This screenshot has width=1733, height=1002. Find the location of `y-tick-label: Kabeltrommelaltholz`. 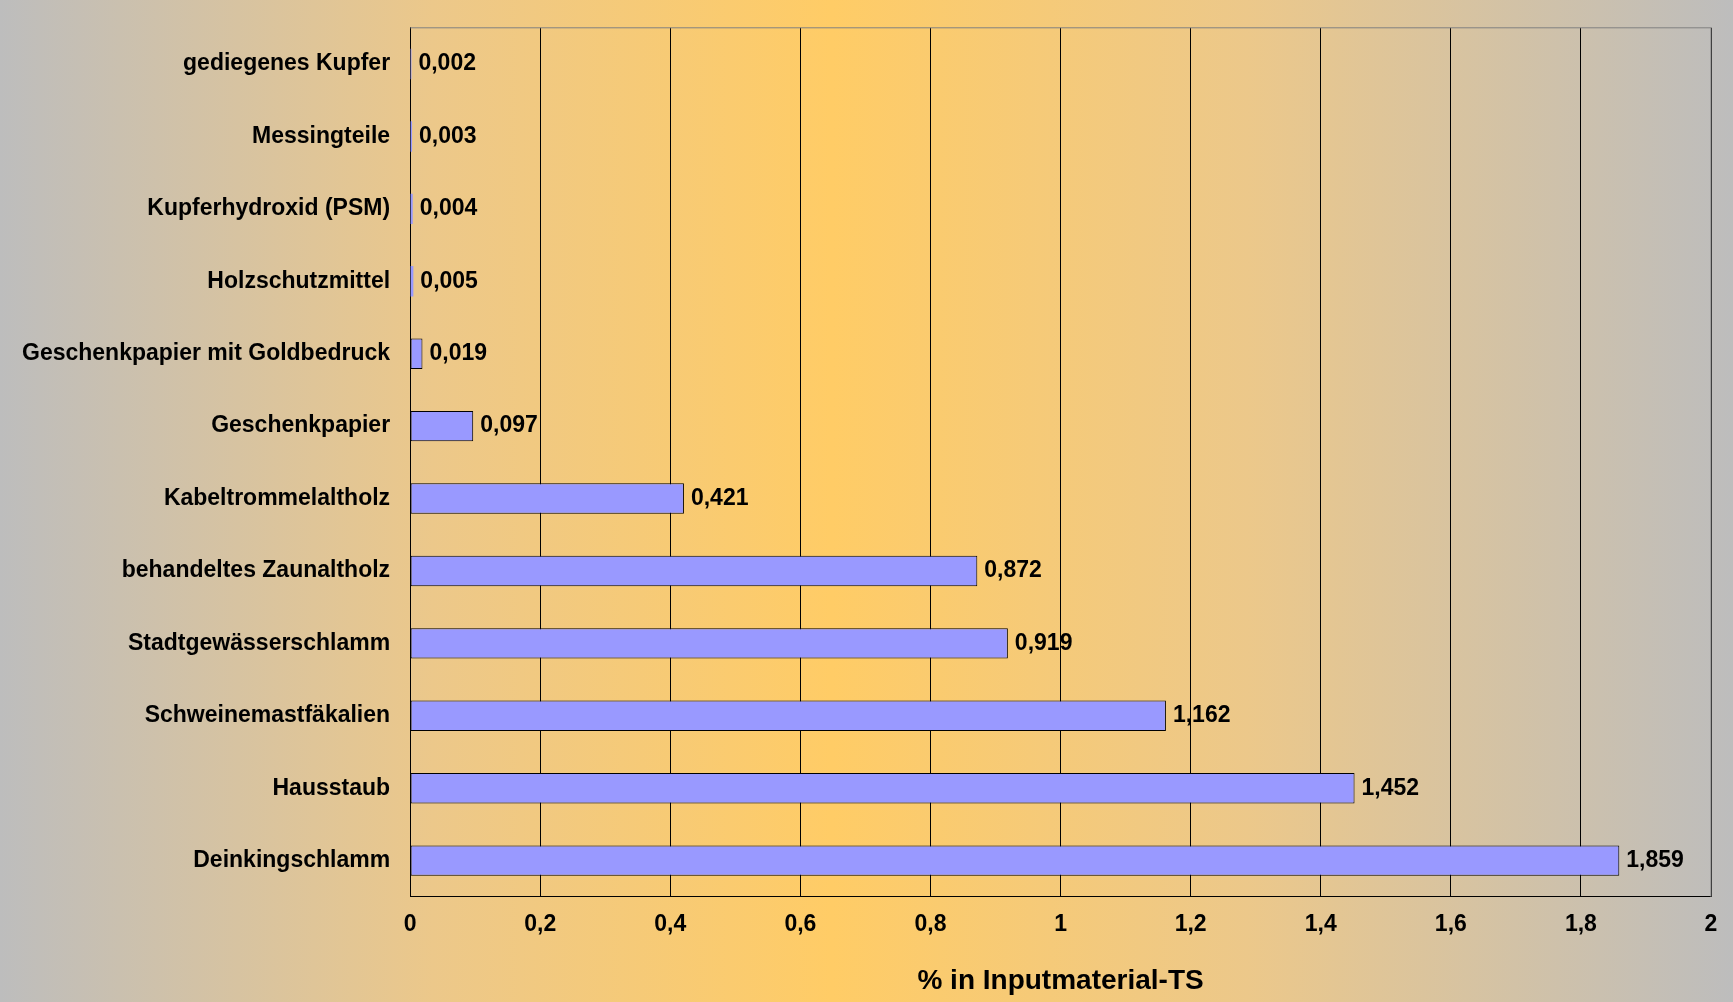

y-tick-label: Kabeltrommelaltholz is located at coordinates (277, 496).